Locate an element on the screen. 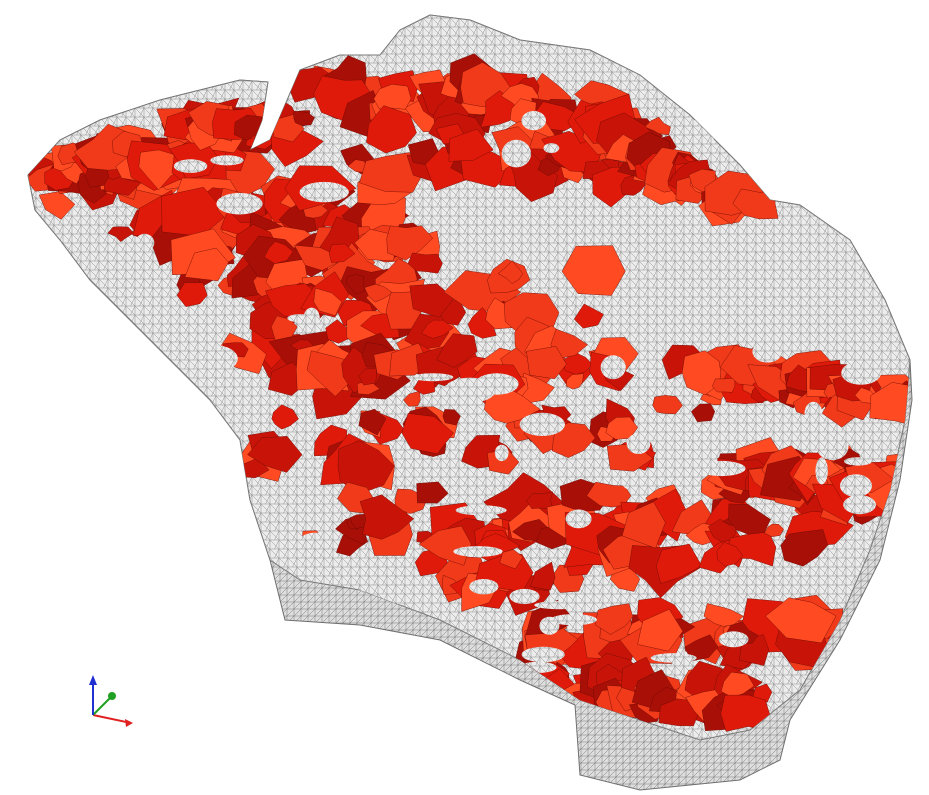  orientation-axes-icon is located at coordinates (111, 701).